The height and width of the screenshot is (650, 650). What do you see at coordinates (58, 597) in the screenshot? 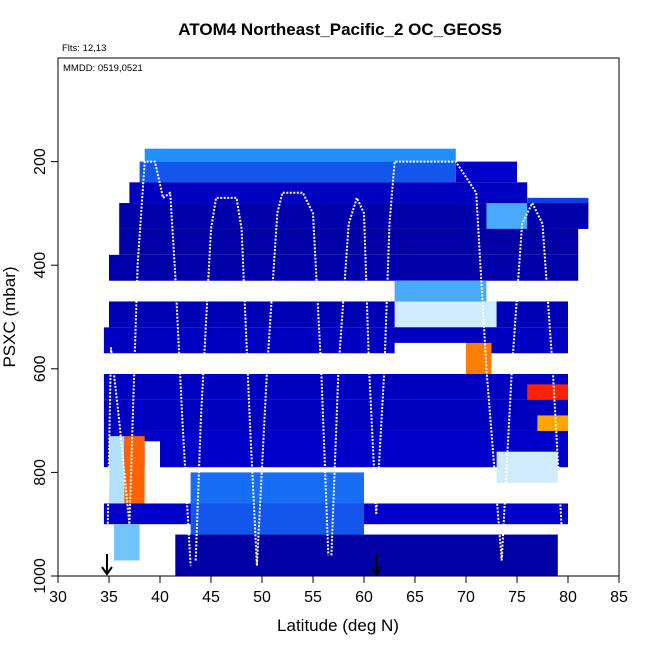
I see `x-tick-label-0: 30` at bounding box center [58, 597].